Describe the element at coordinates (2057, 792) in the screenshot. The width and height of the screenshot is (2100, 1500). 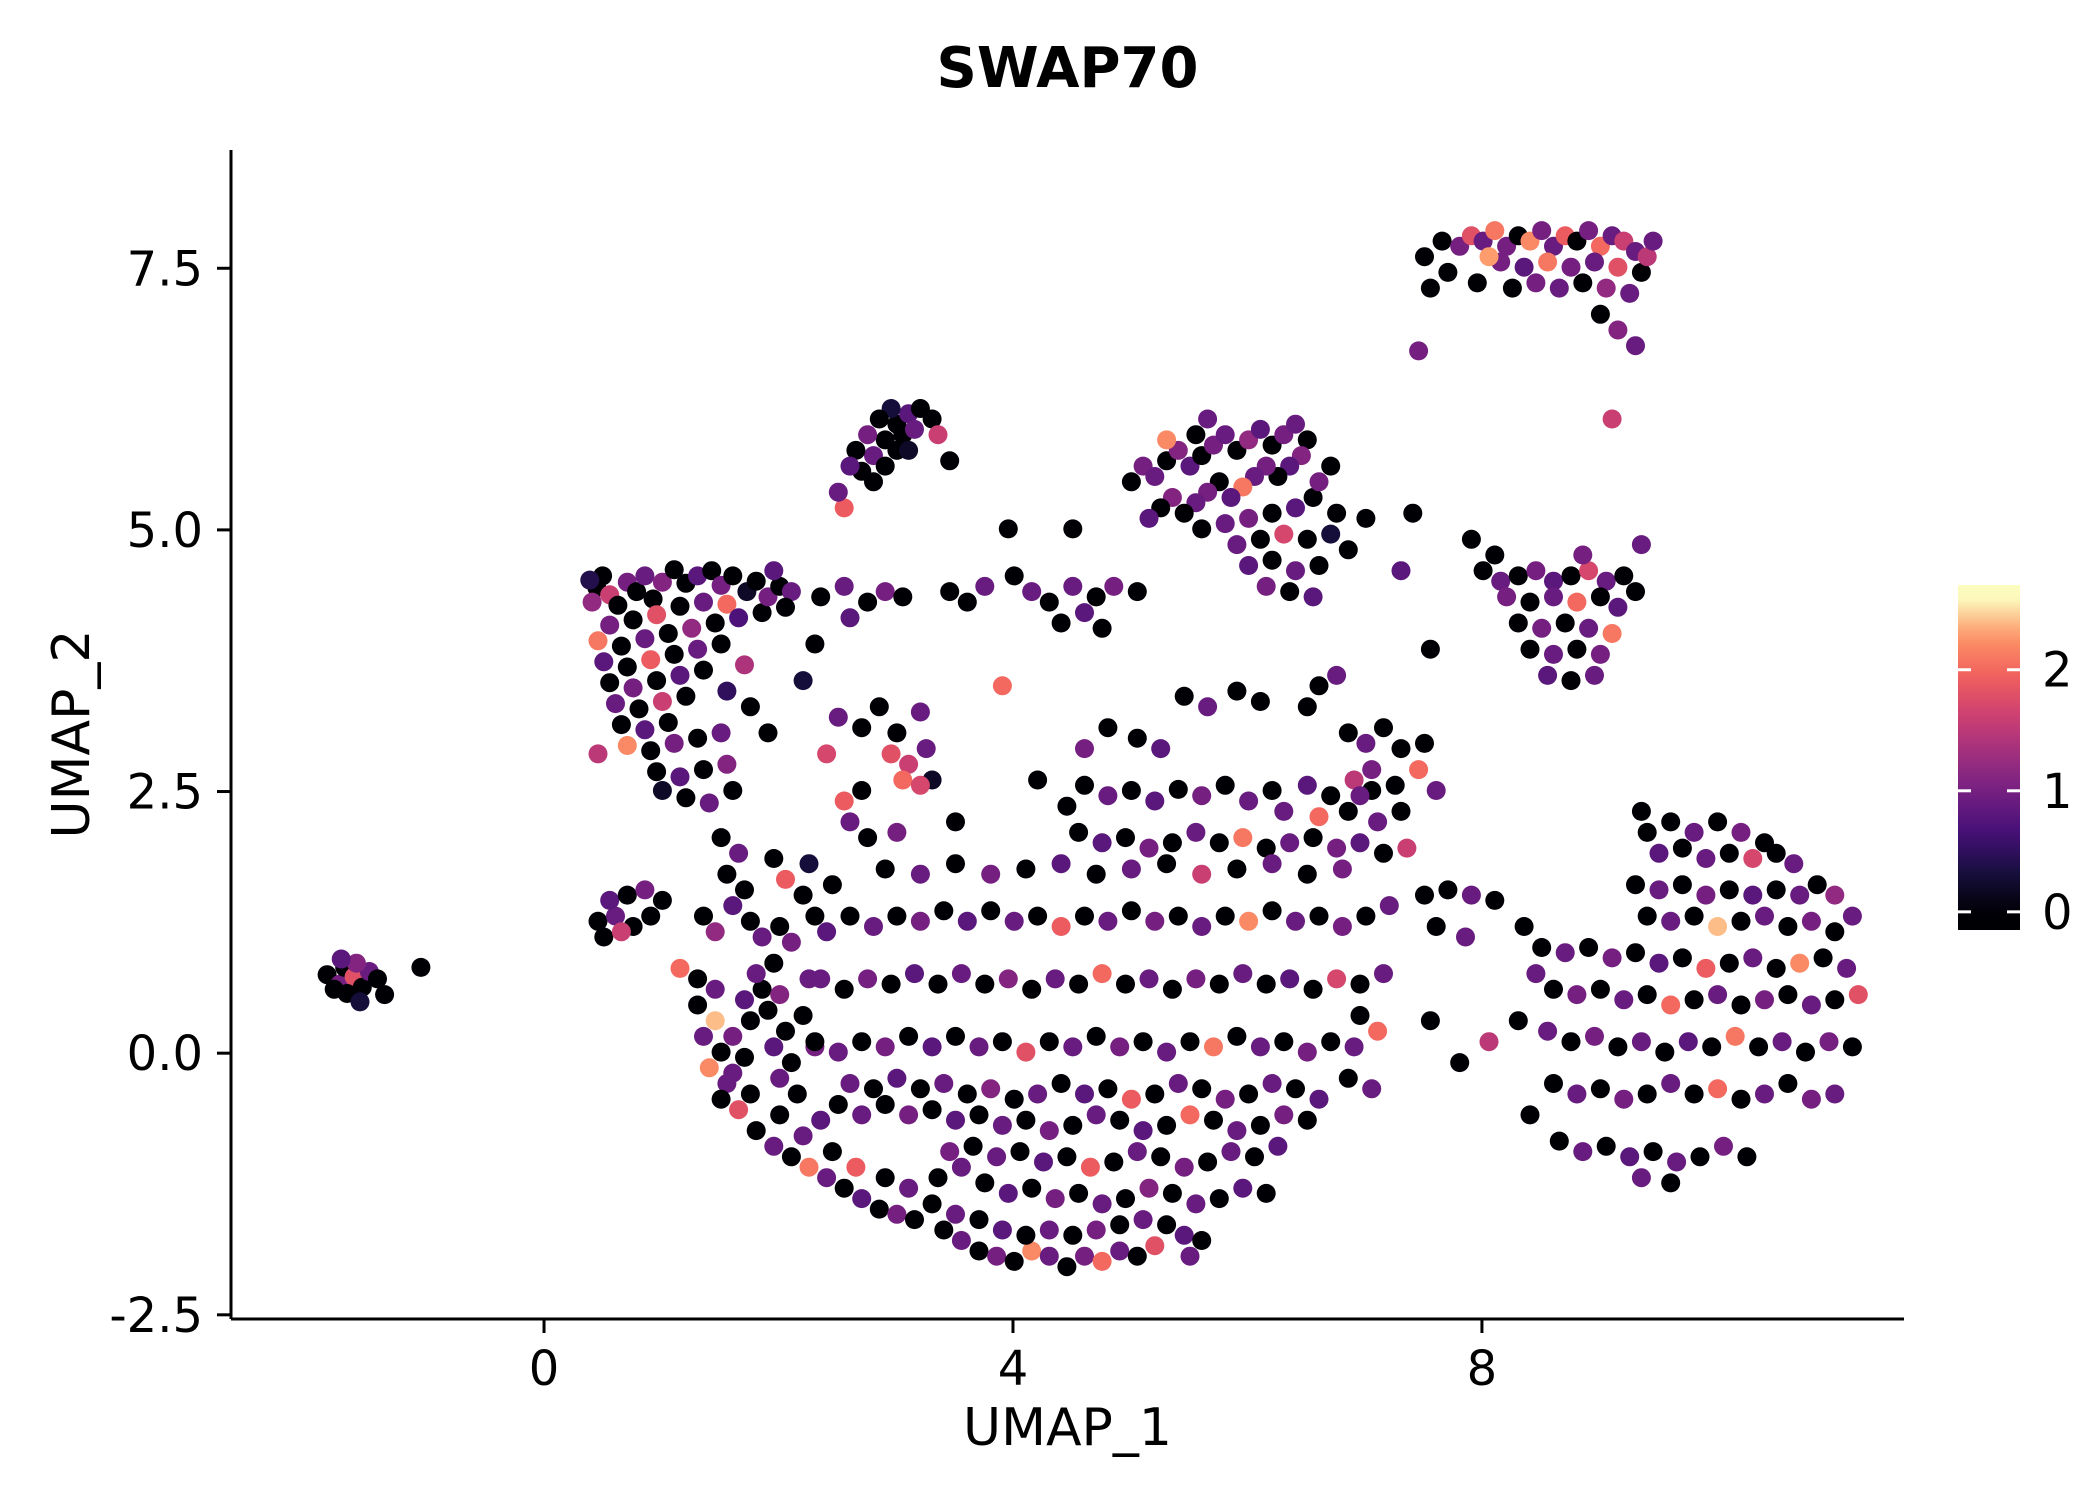
I see `colorbar-tick-label: 1` at that location.